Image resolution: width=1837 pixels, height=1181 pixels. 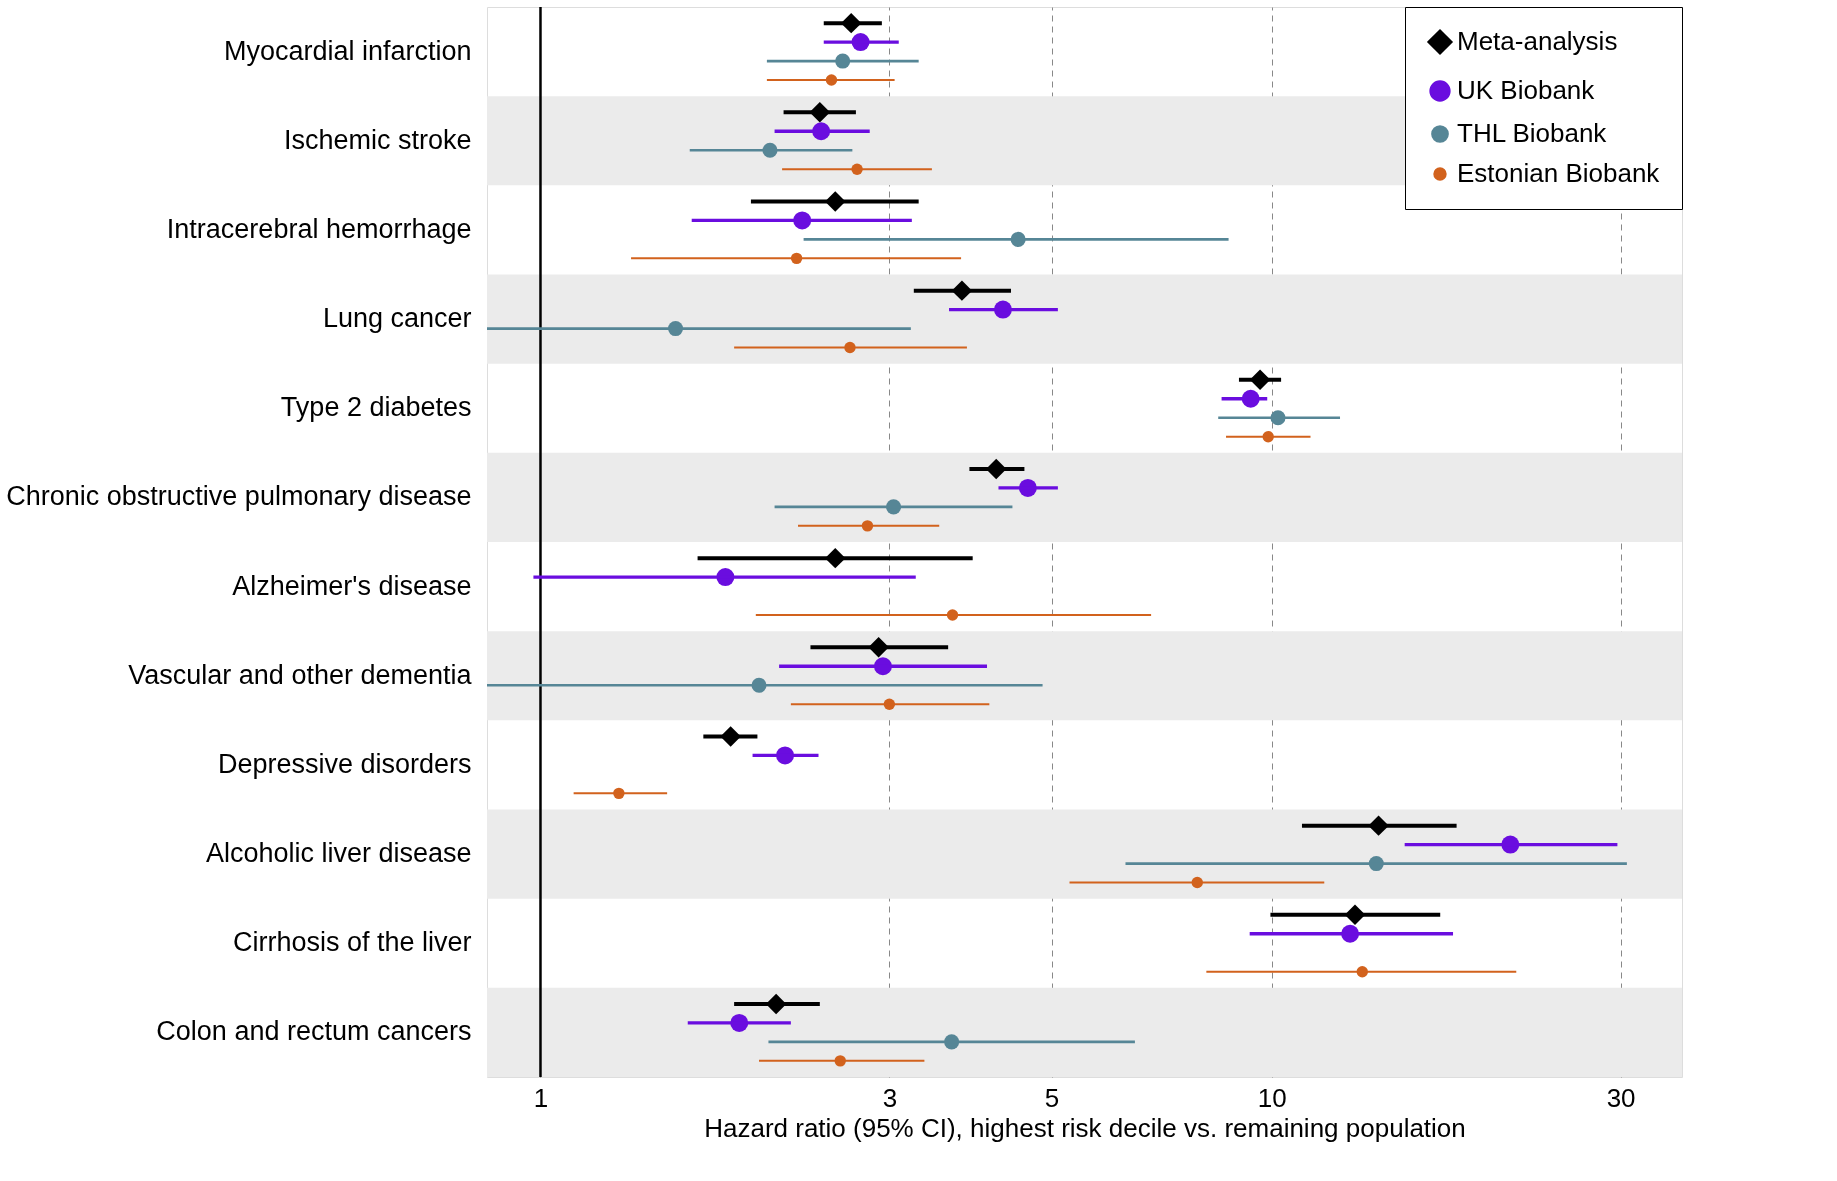 What do you see at coordinates (1532, 133) in the screenshot?
I see `legend-label: THL Biobank` at bounding box center [1532, 133].